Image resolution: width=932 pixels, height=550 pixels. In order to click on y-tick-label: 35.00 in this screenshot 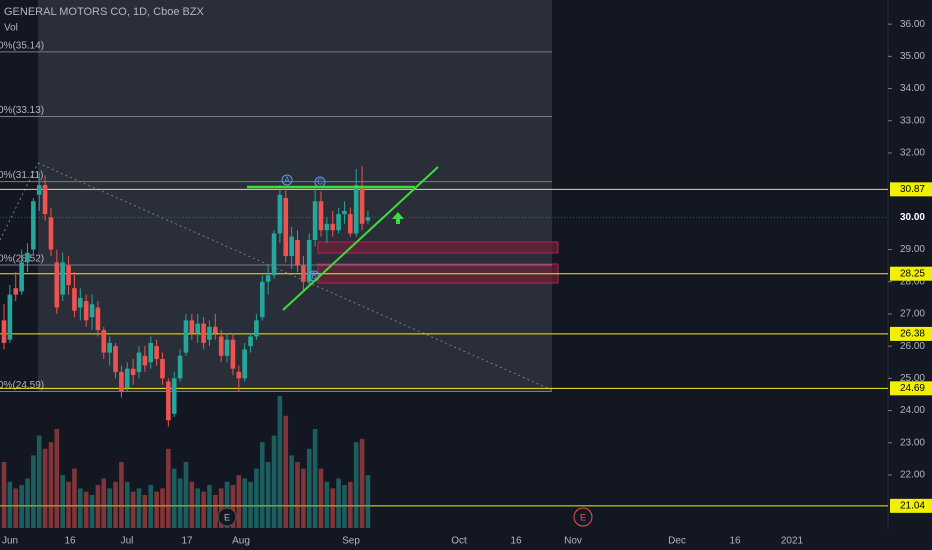, I will do `click(912, 56)`.